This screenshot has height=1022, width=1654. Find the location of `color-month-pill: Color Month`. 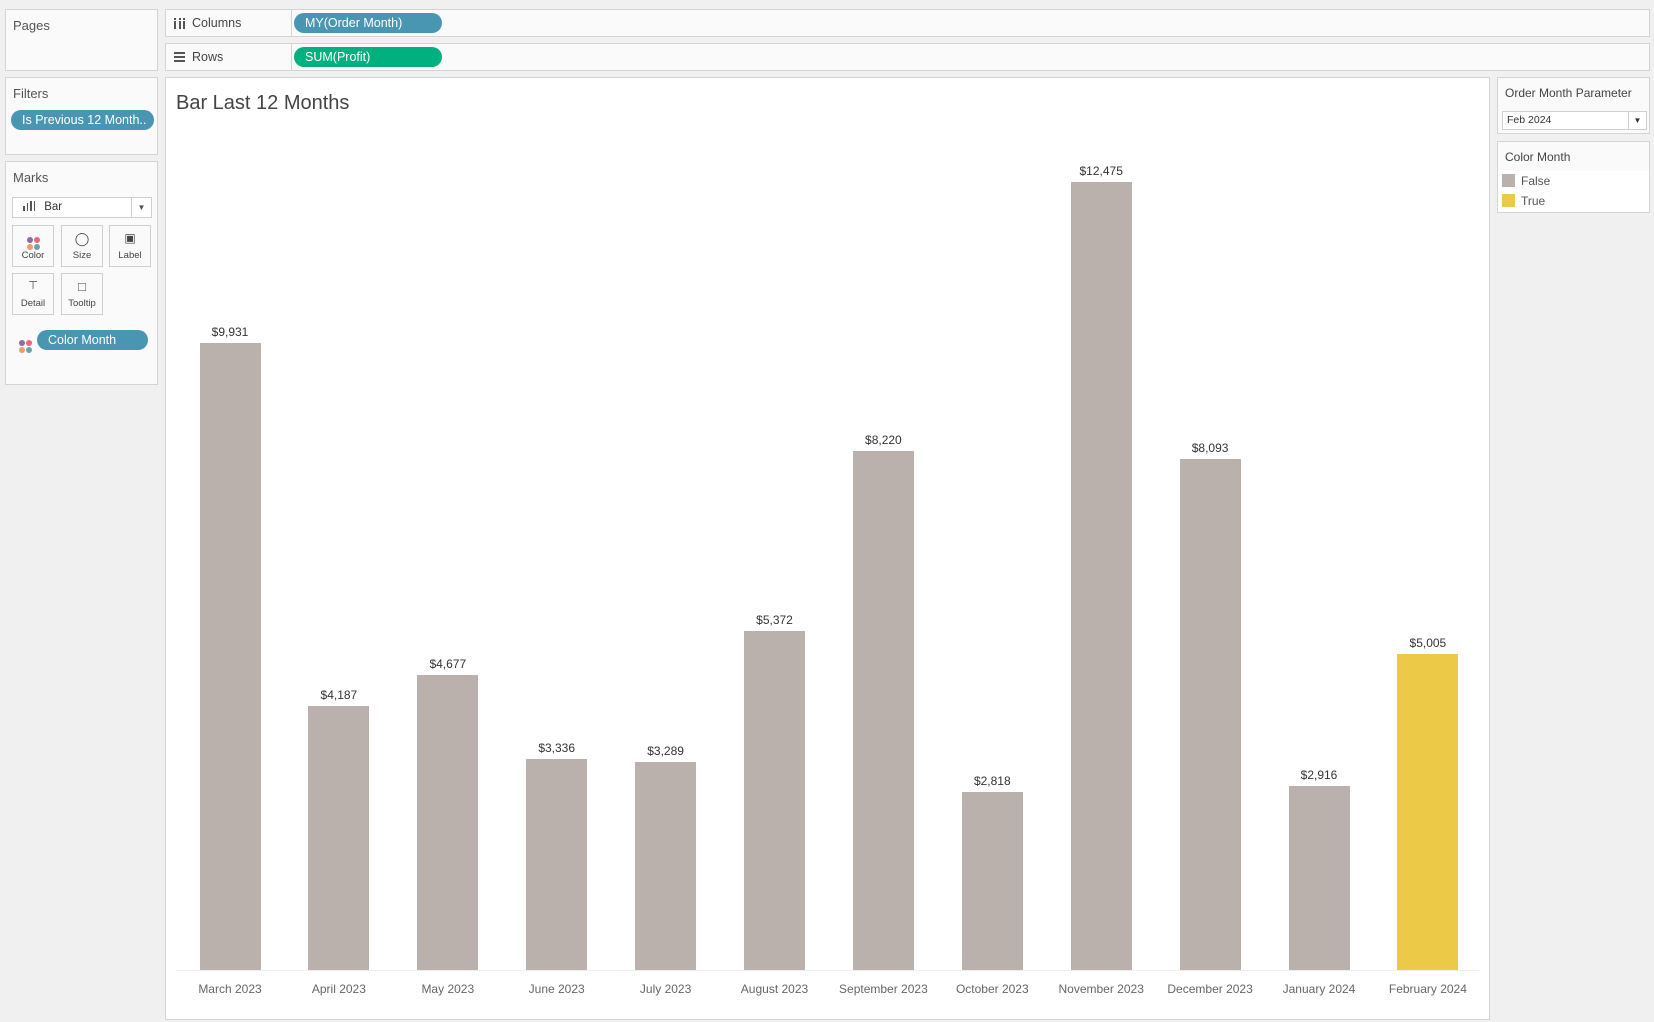

color-month-pill: Color Month is located at coordinates (92, 340).